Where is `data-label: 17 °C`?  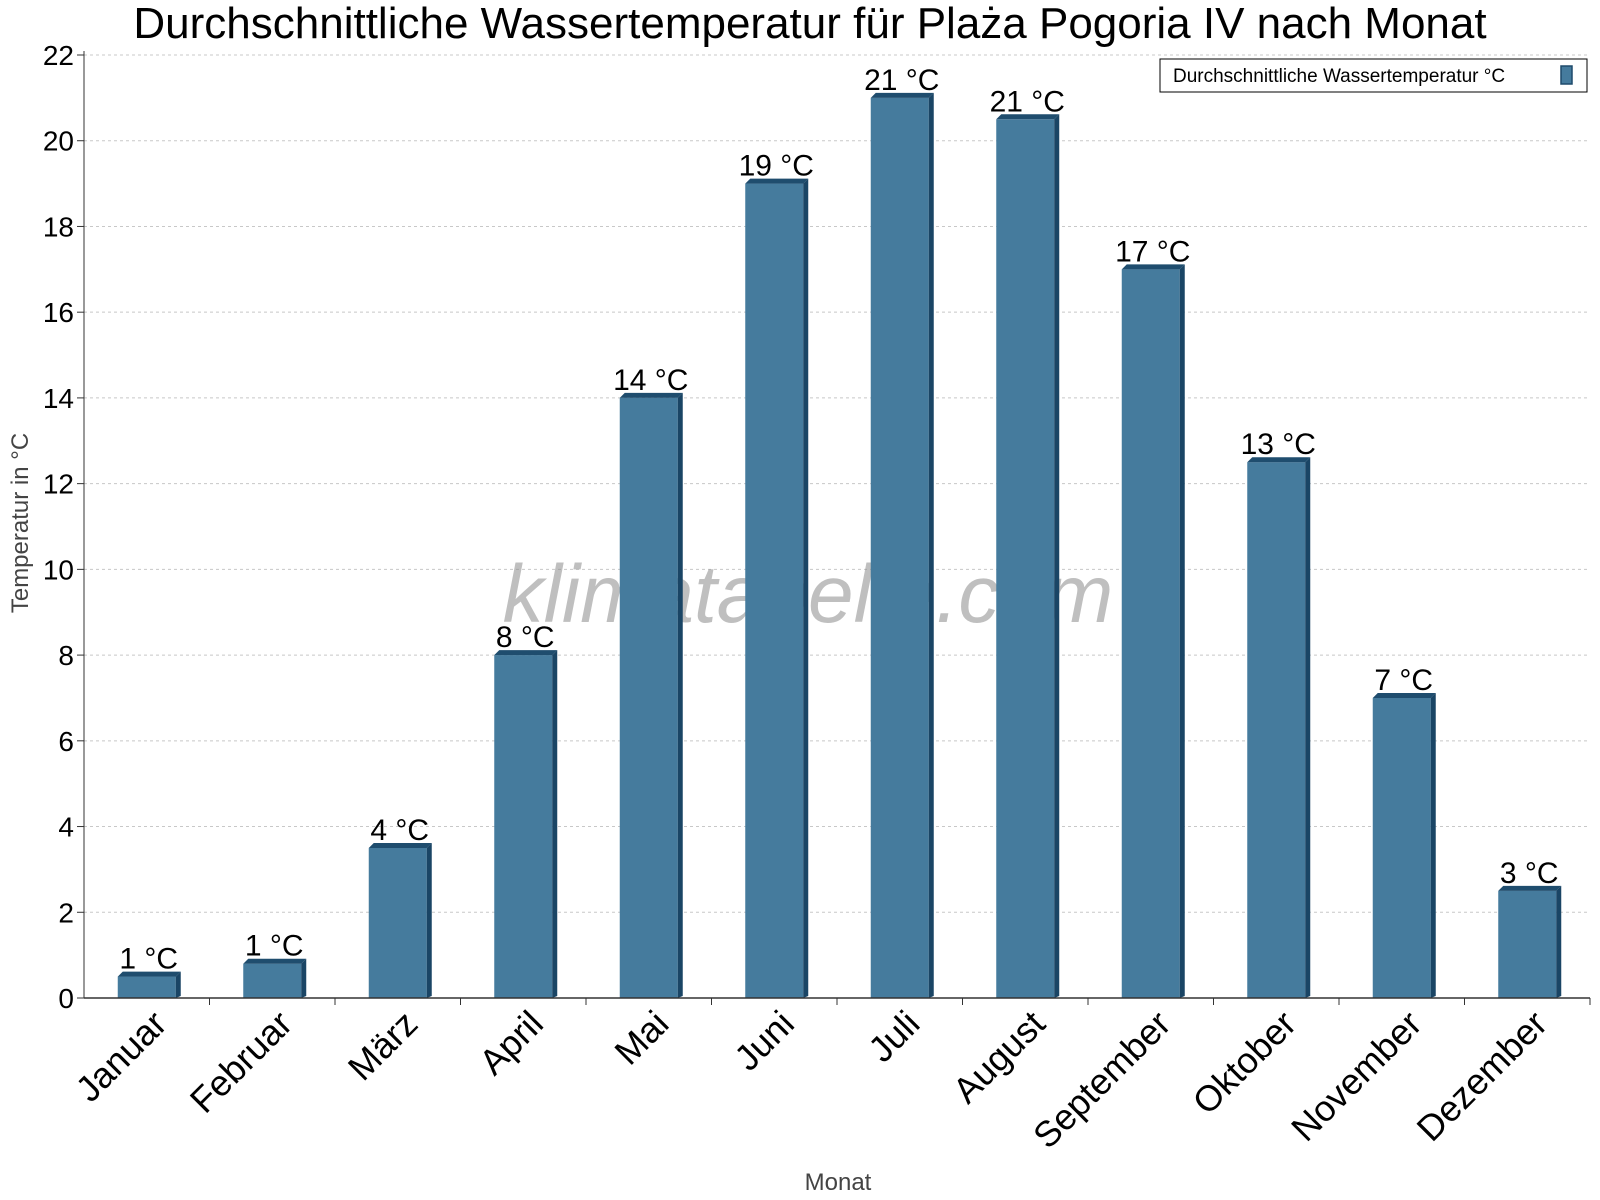
data-label: 17 °C is located at coordinates (1152, 251).